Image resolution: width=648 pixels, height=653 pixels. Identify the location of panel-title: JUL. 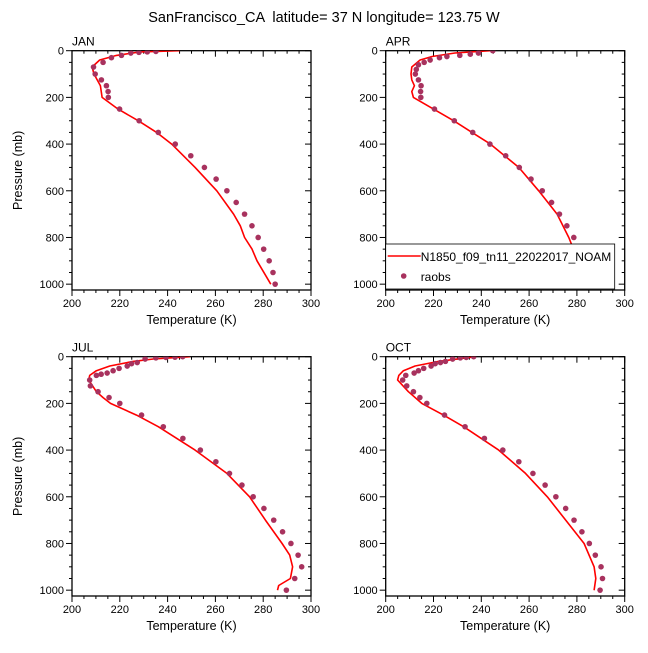
(83, 348).